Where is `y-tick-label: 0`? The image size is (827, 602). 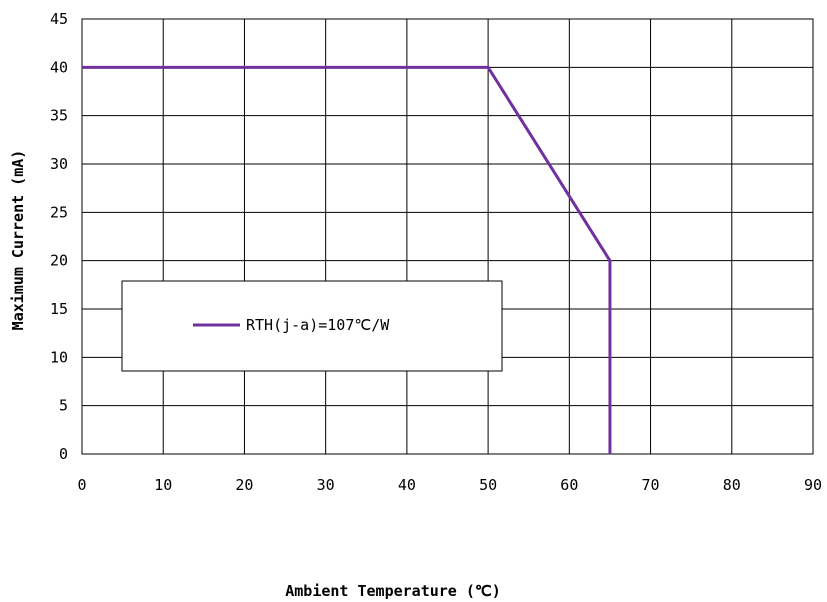
y-tick-label: 0 is located at coordinates (63, 454).